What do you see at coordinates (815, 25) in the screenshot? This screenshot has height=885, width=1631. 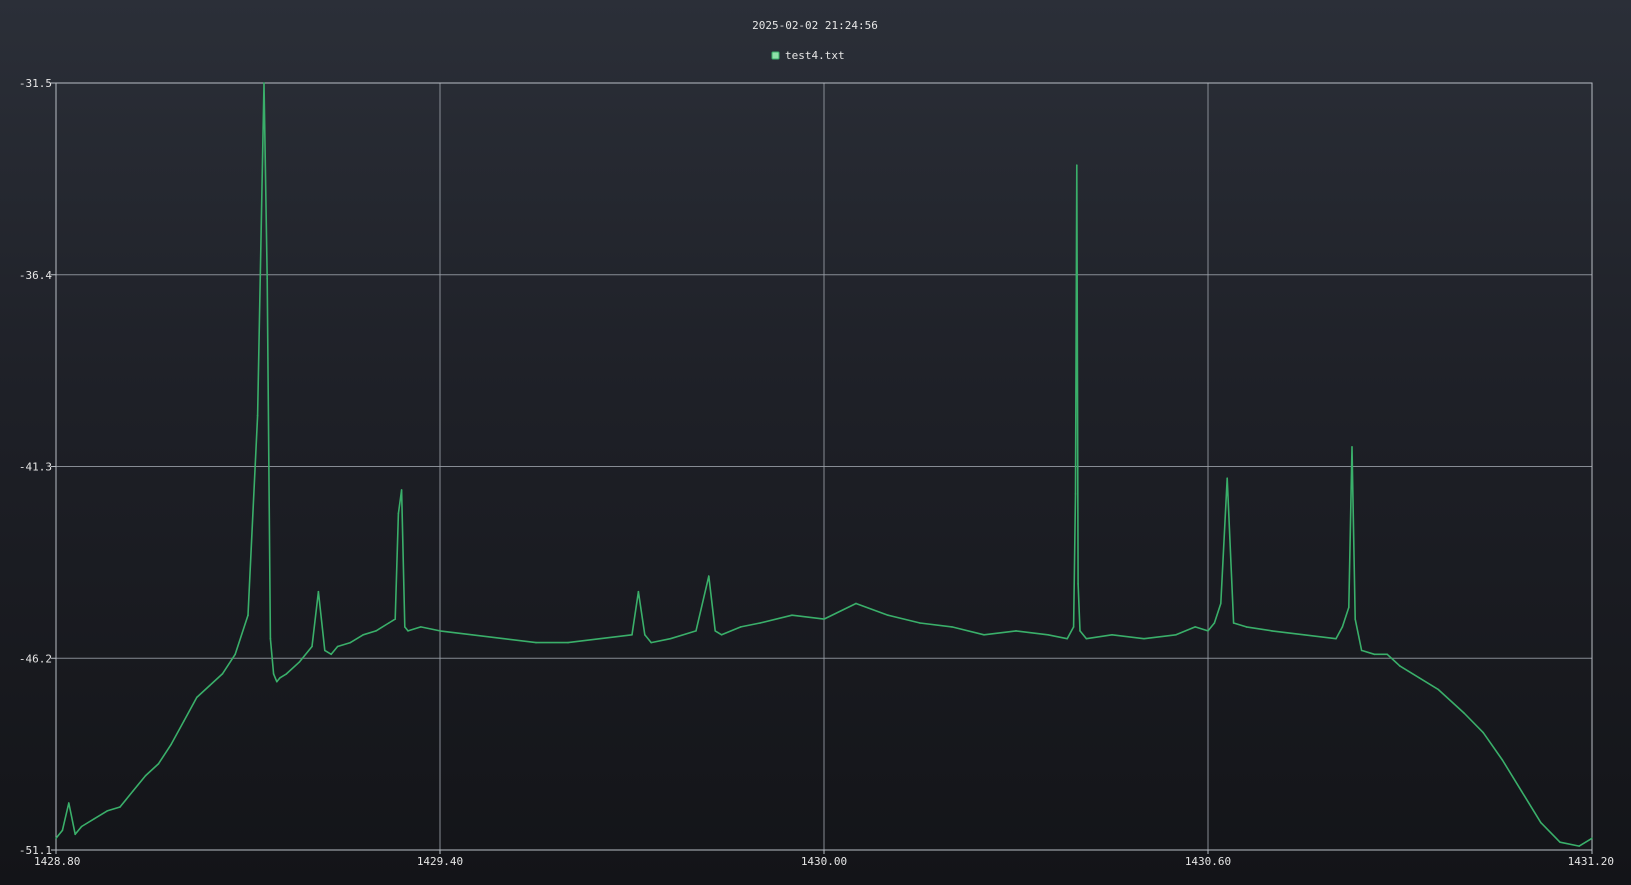 I see `chart-title: 2025-02-02 21:24:56` at bounding box center [815, 25].